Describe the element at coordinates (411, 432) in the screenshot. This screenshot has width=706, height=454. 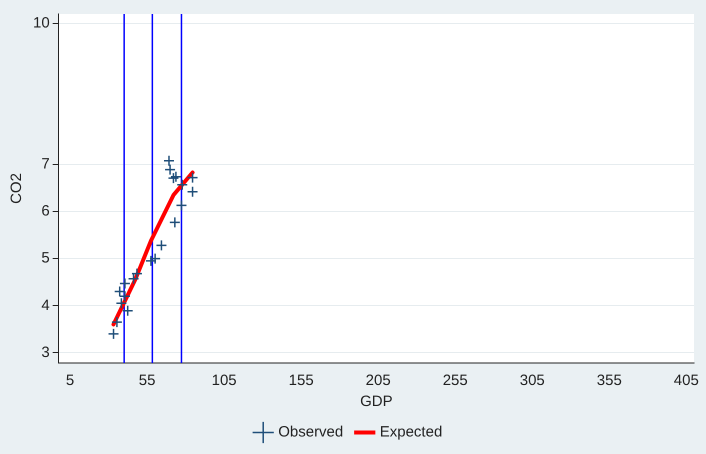
I see `legend-label: Expected` at that location.